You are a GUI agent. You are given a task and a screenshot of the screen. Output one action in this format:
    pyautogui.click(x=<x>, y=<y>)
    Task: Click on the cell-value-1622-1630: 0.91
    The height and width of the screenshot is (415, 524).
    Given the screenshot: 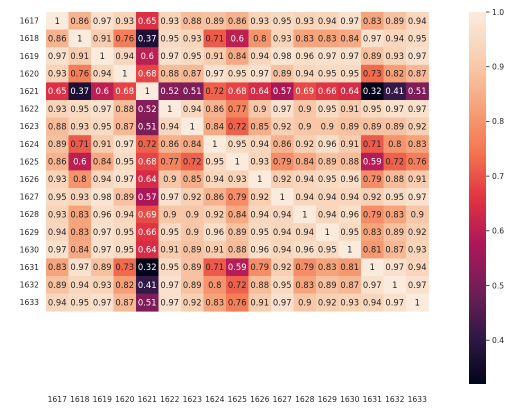 What is the action you would take?
    pyautogui.click(x=349, y=109)
    